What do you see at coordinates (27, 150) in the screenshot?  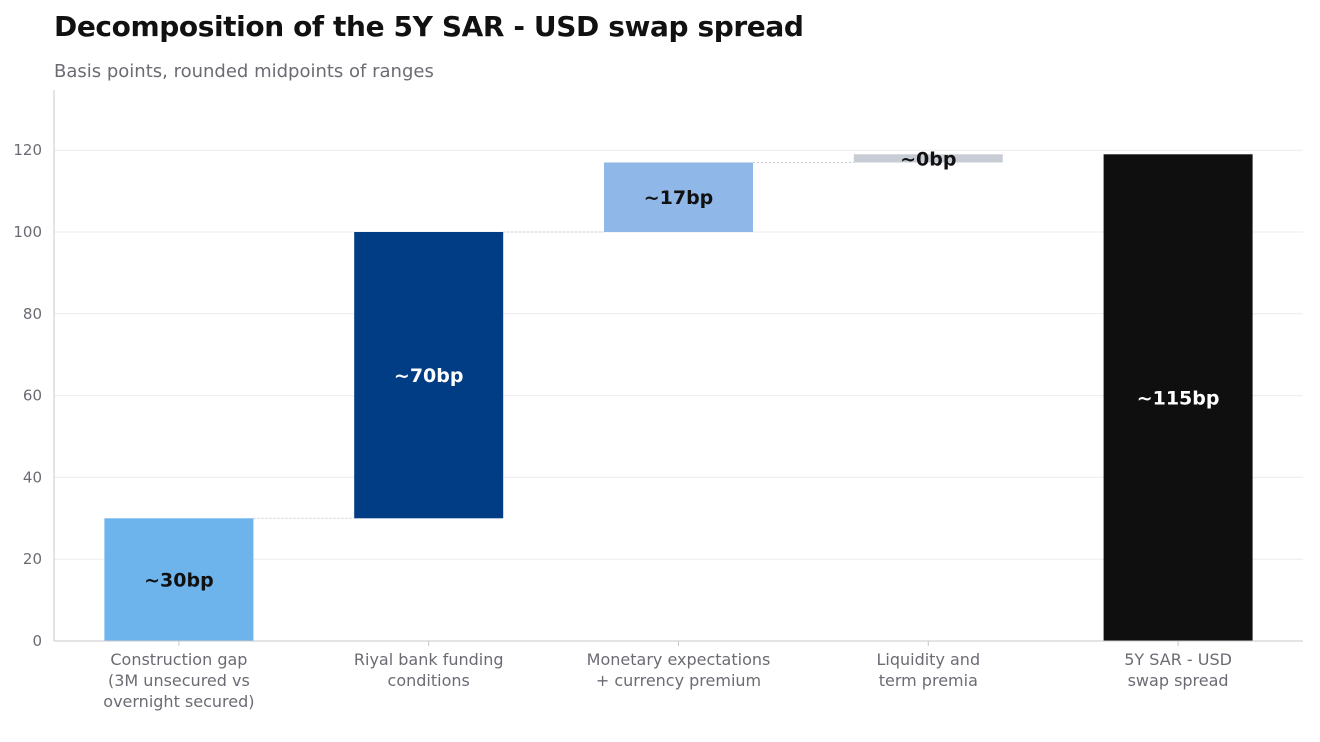 I see `y-tick-label: 120` at bounding box center [27, 150].